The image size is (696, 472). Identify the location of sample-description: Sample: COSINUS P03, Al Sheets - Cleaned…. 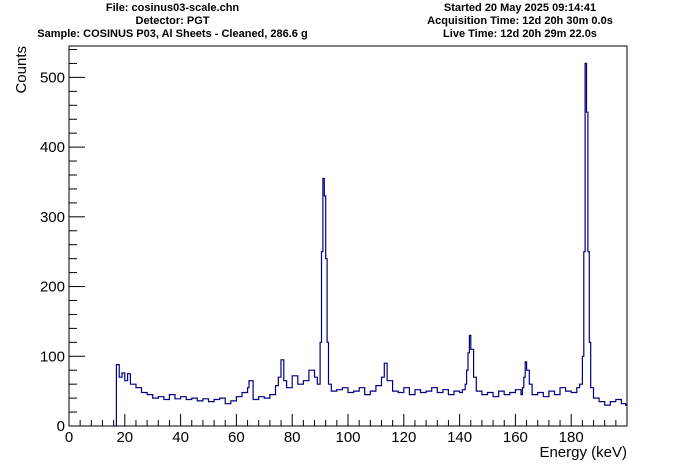
(172, 34).